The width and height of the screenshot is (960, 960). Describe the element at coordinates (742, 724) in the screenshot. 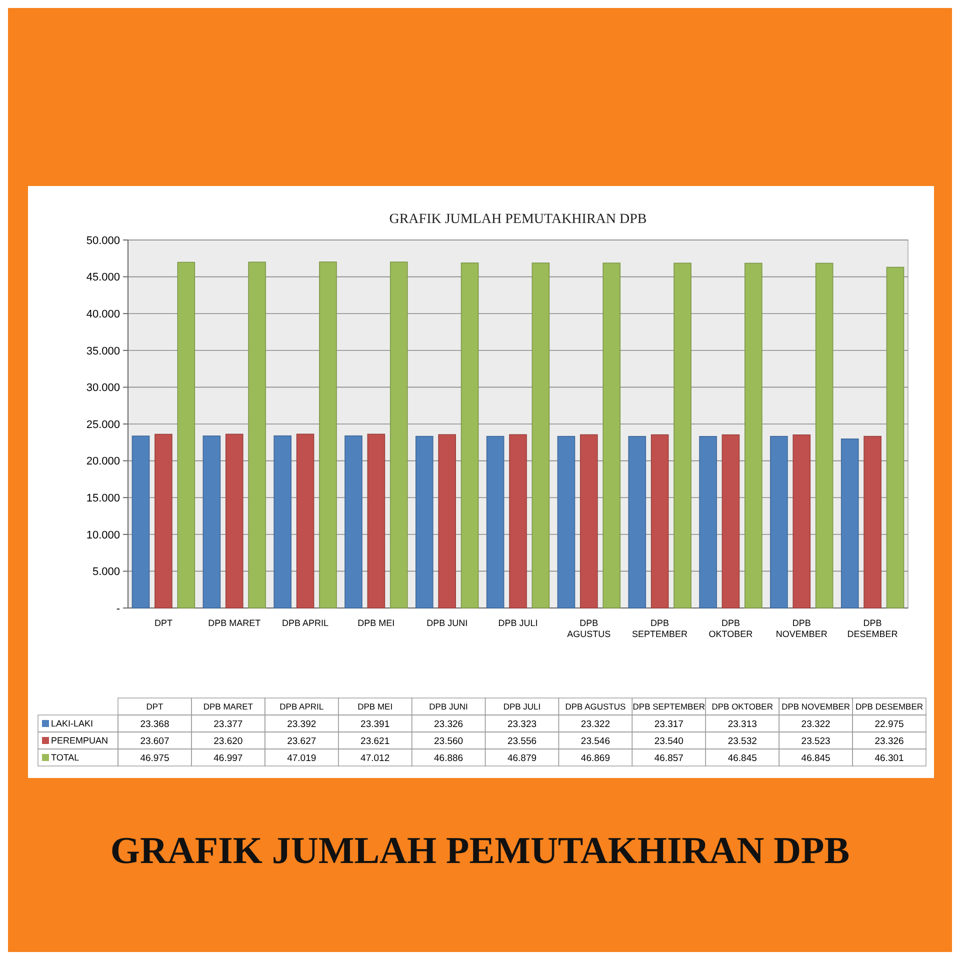

I see `data-label: 23.313` at that location.